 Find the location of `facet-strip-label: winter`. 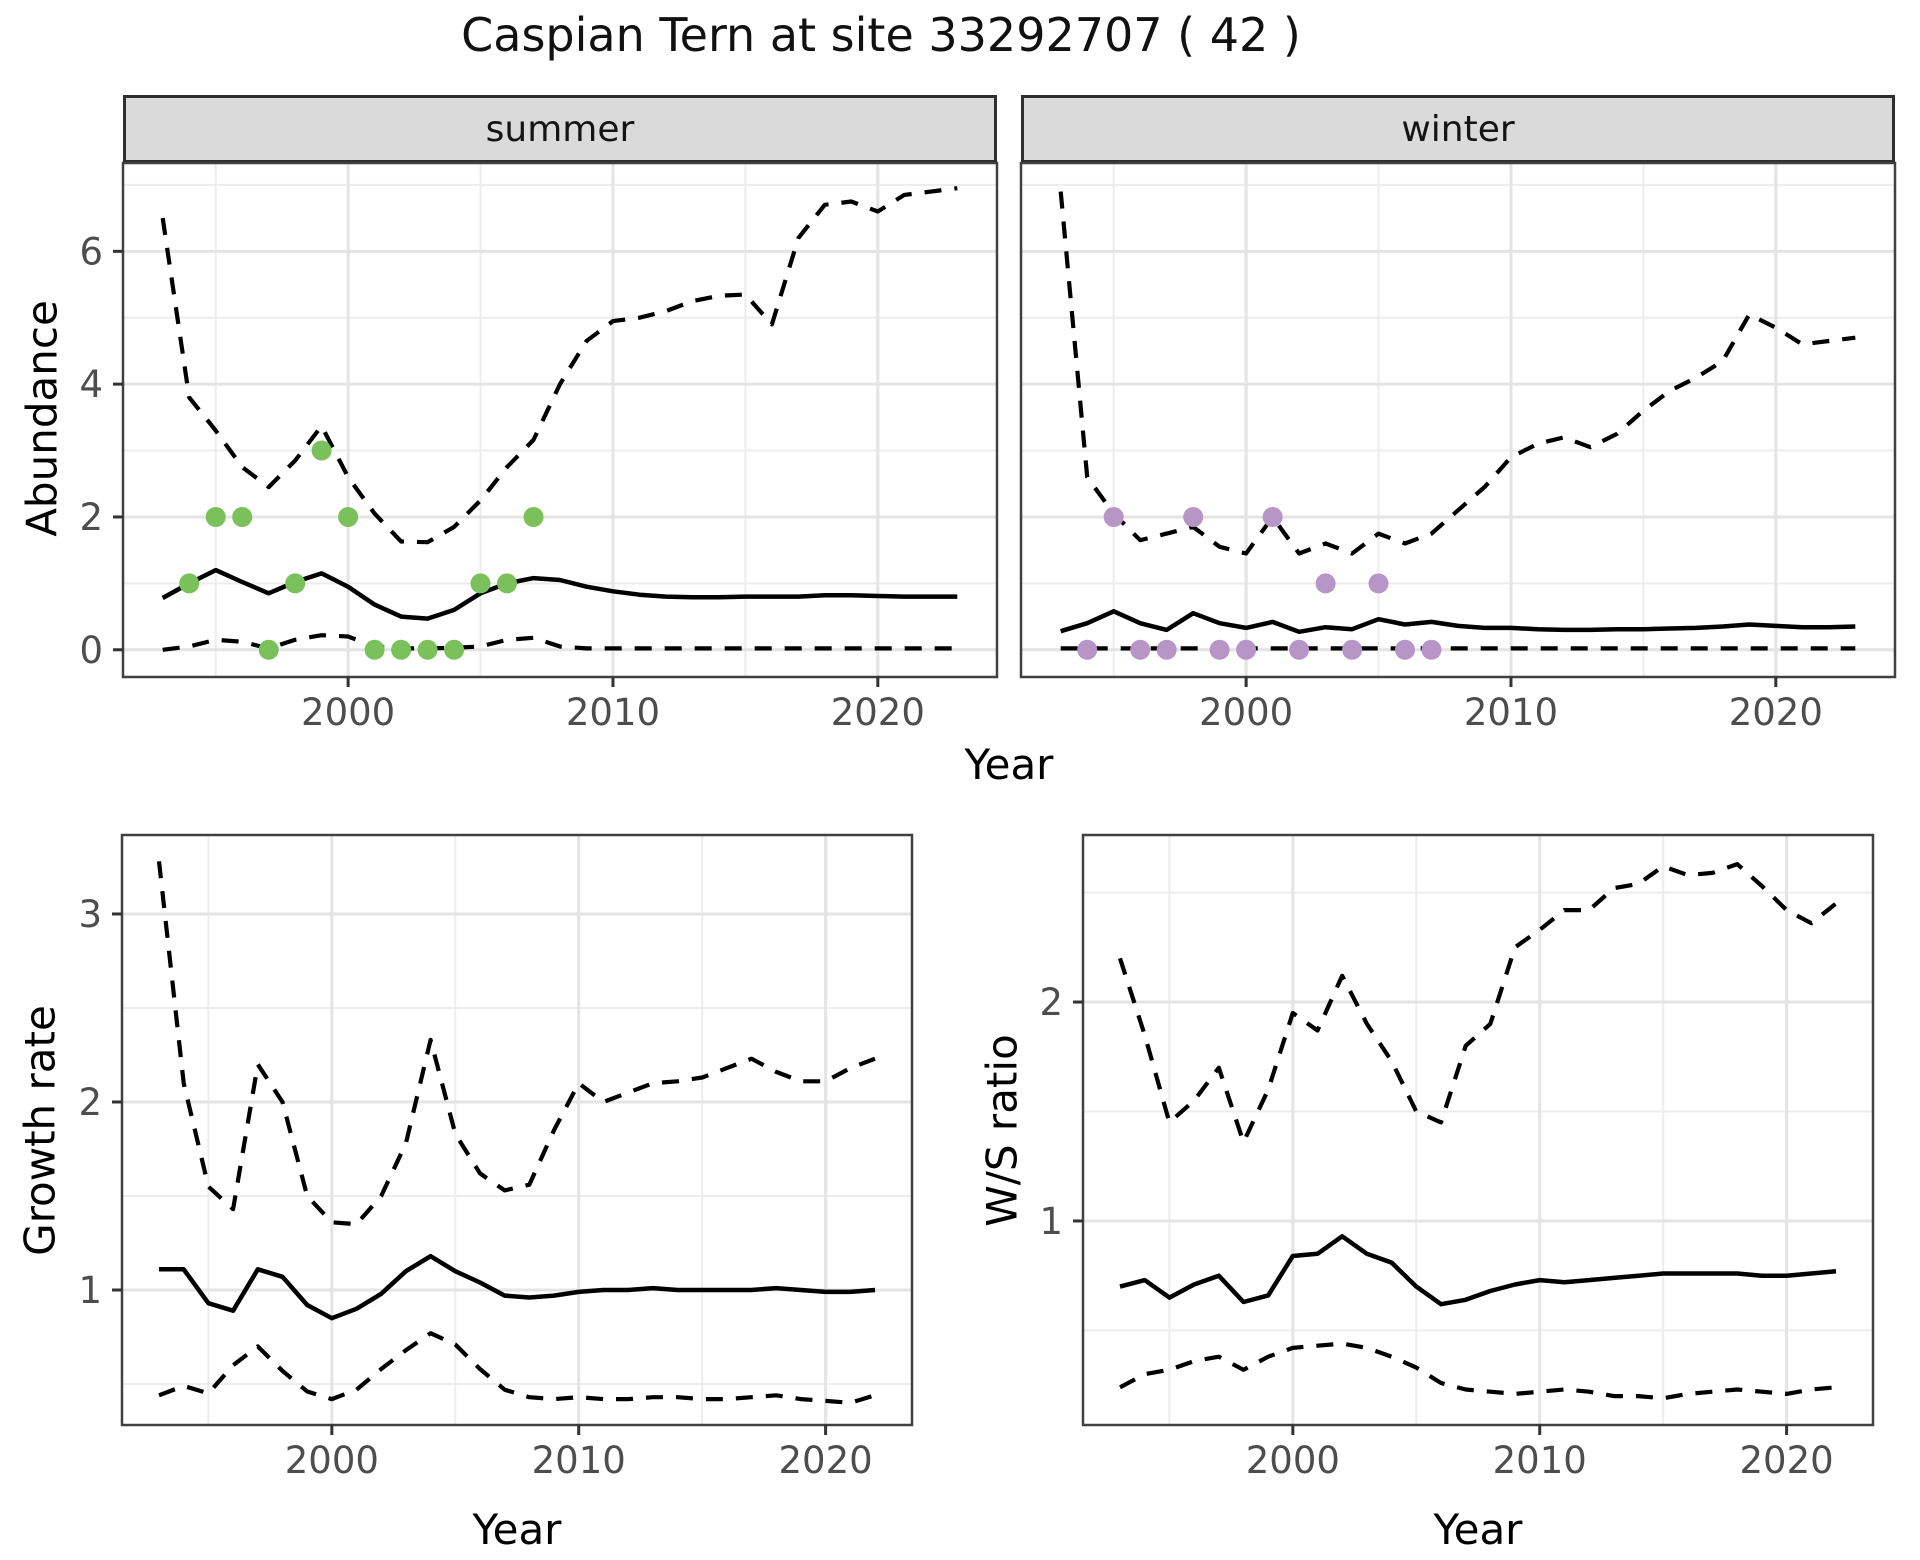

facet-strip-label: winter is located at coordinates (1458, 129).